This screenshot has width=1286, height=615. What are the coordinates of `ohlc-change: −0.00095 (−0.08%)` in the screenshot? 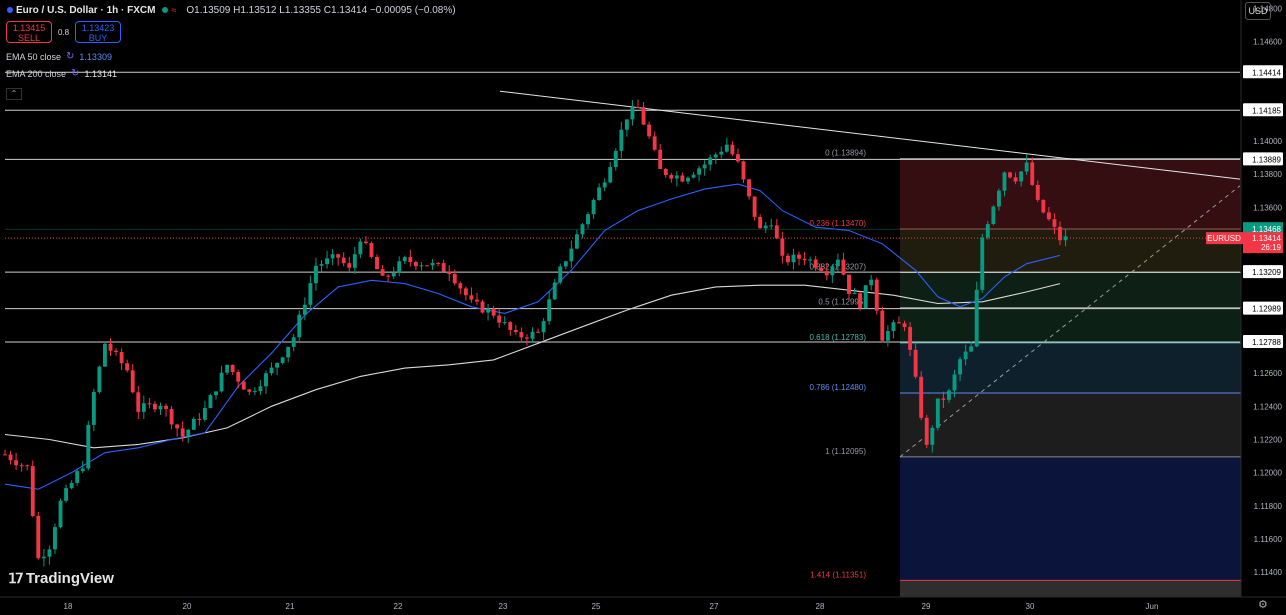 It's located at (412, 10).